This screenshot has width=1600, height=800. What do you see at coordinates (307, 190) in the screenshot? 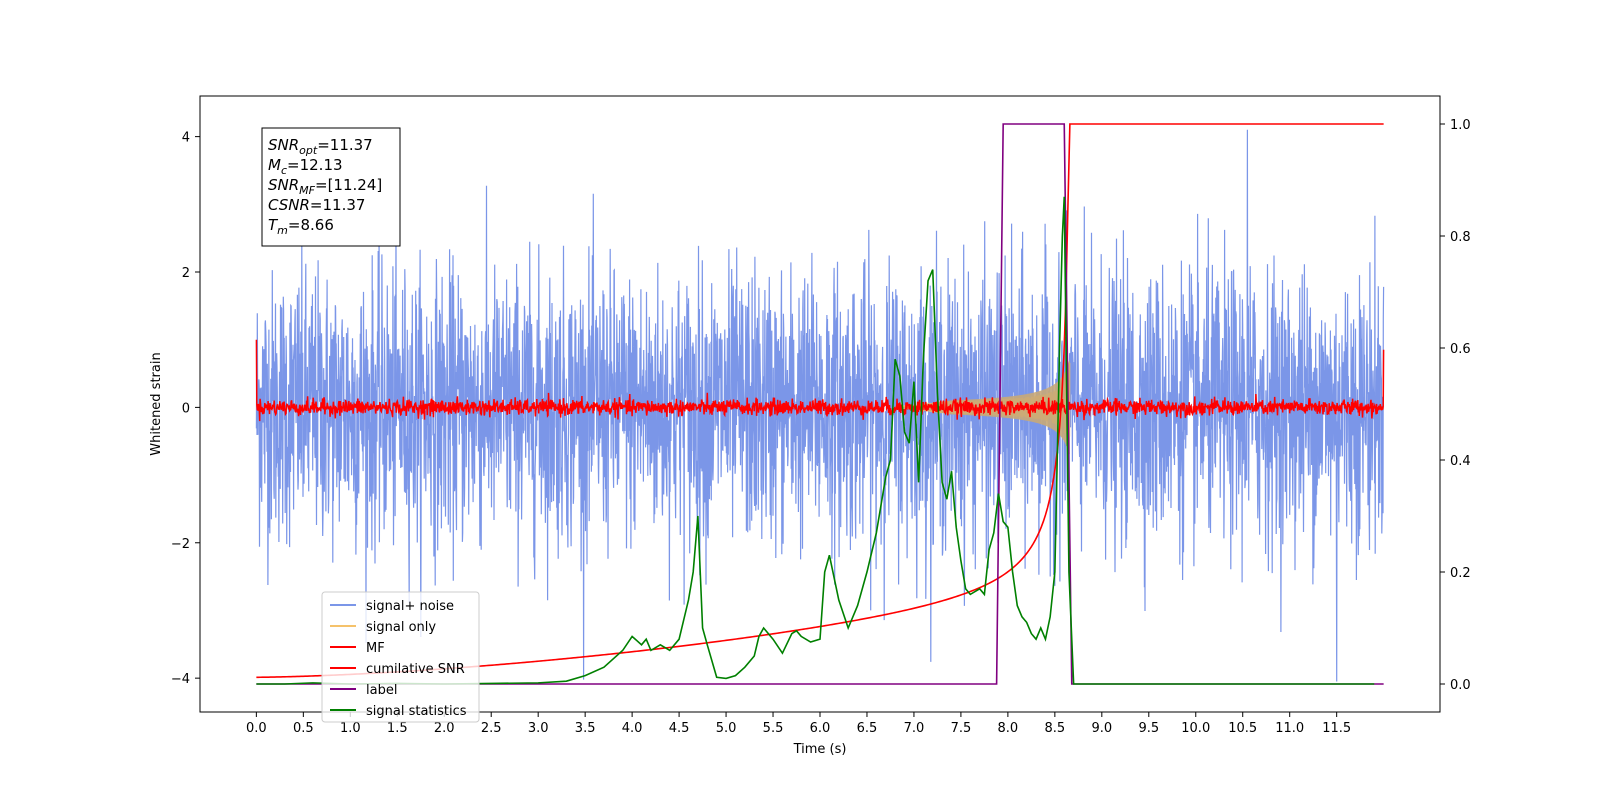
I see `info-subscript: MF` at bounding box center [307, 190].